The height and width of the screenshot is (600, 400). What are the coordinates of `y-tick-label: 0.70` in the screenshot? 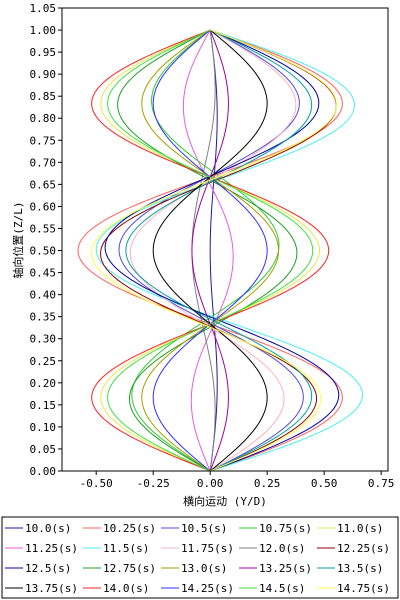 It's located at (43, 162).